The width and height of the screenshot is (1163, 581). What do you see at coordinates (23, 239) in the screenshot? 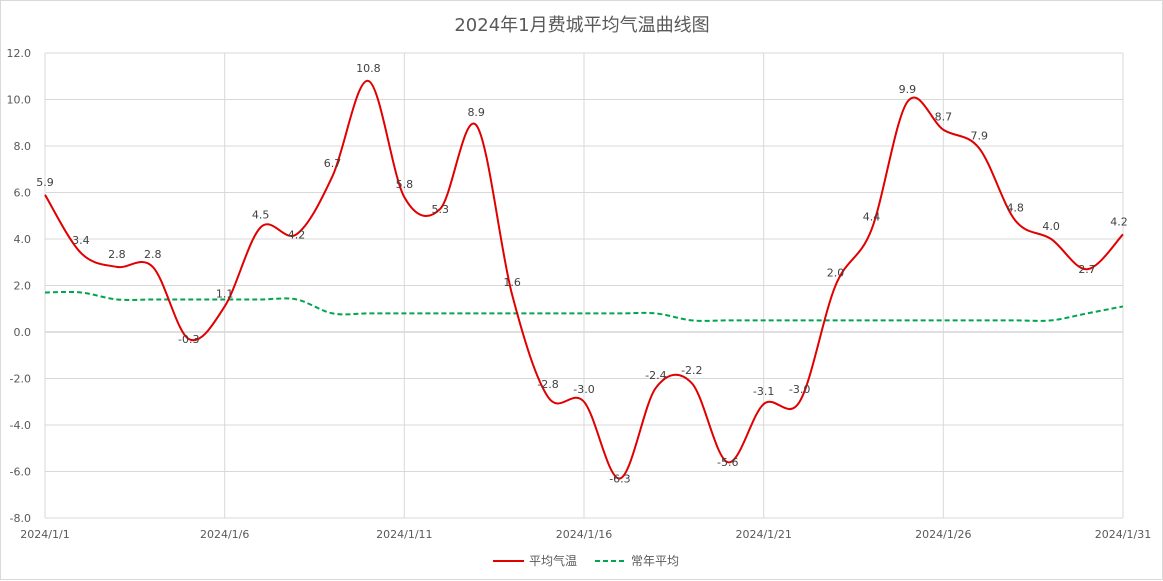
I see `y-tick-label: 4.0` at bounding box center [23, 239].